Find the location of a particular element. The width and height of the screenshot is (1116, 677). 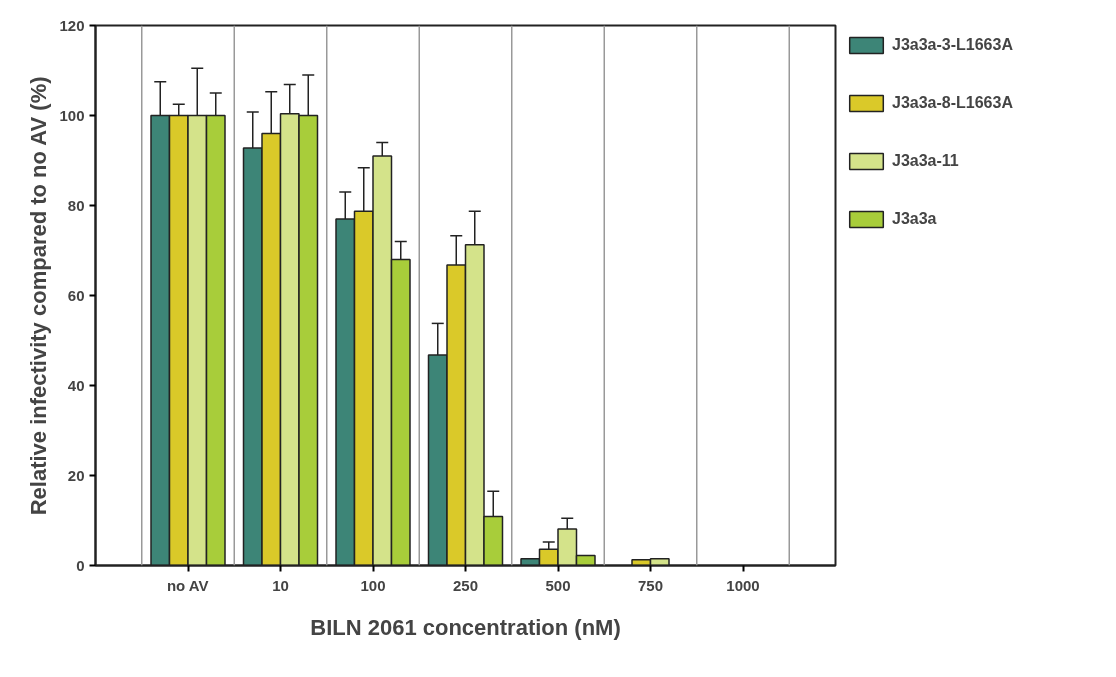

y-tick-label: 100 is located at coordinates (72, 115).